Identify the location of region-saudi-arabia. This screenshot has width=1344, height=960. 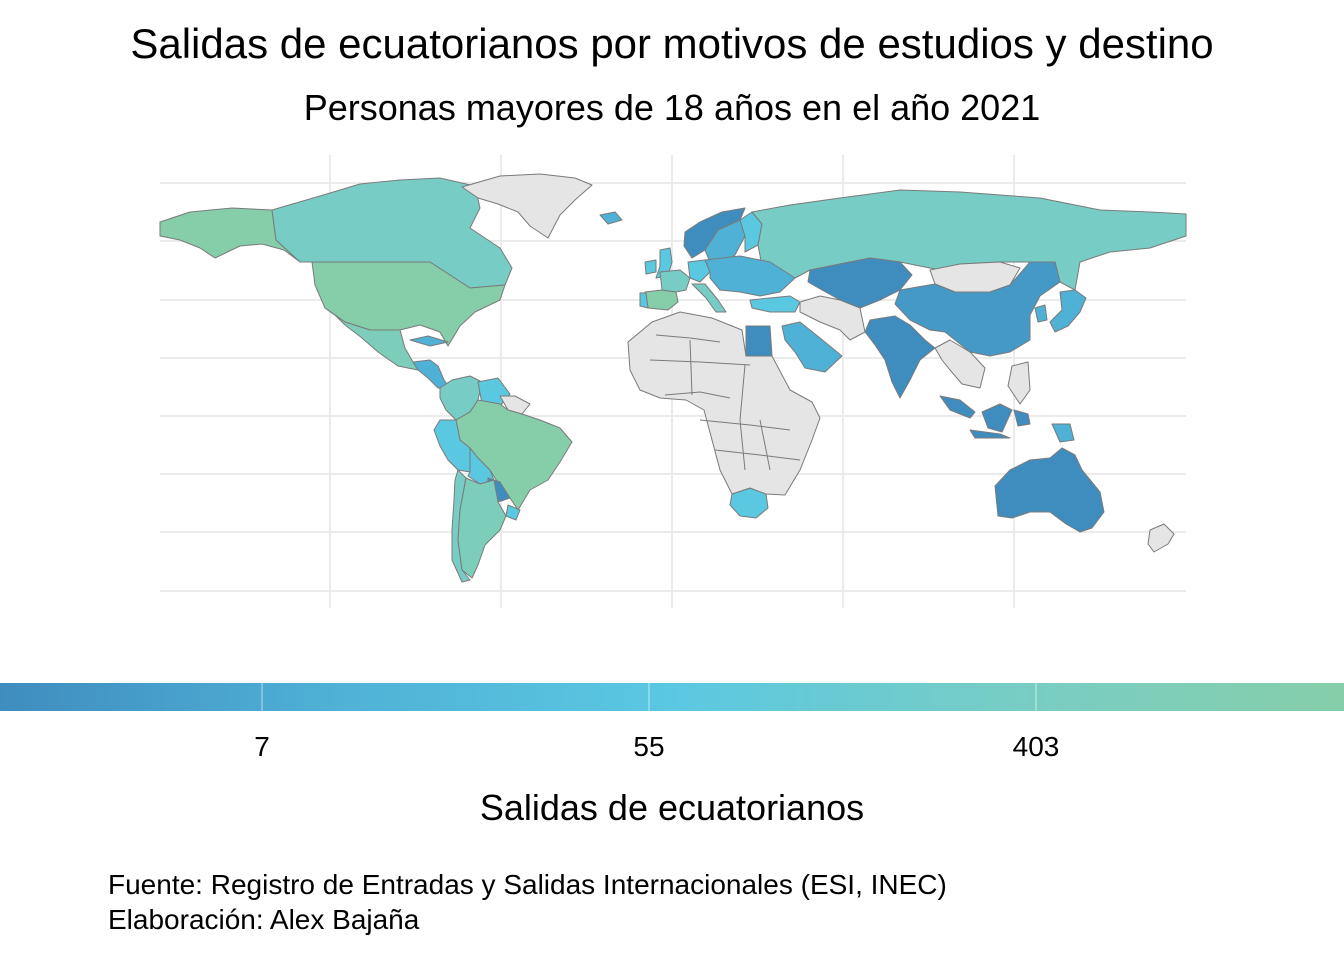
(812, 347).